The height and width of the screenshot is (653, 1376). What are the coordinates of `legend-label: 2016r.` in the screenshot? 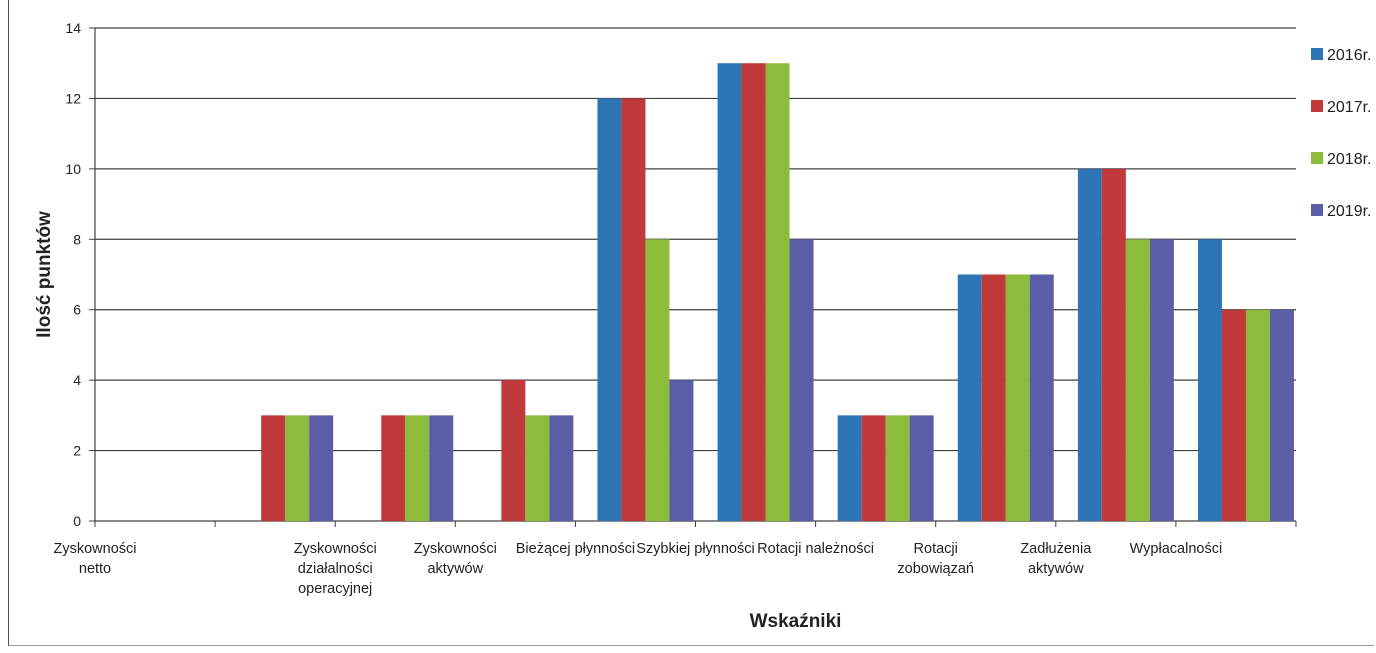 It's located at (1349, 55).